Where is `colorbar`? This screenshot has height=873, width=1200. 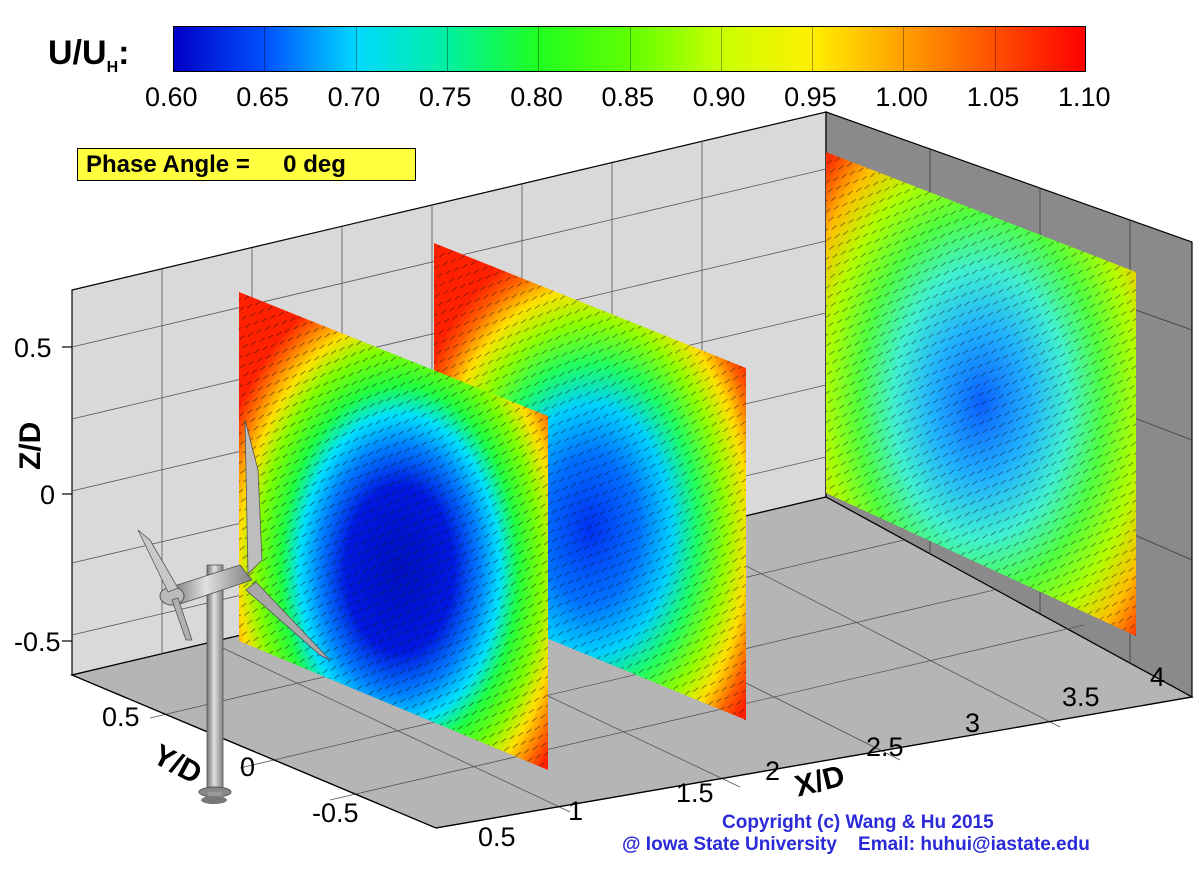 colorbar is located at coordinates (629, 49).